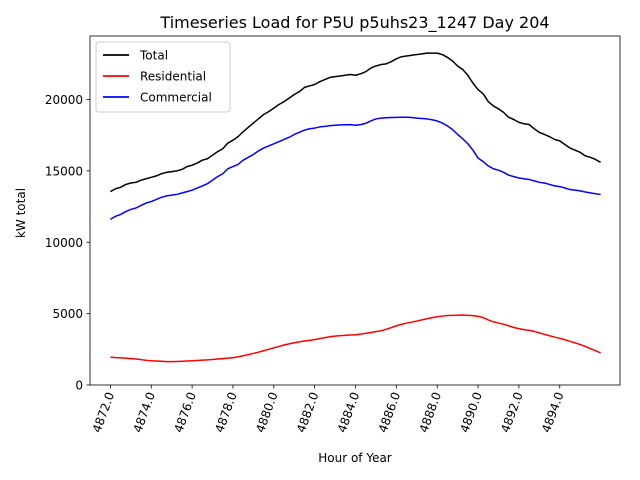 Image resolution: width=640 pixels, height=480 pixels. Describe the element at coordinates (64, 100) in the screenshot. I see `y-tick-label: 20000` at that location.